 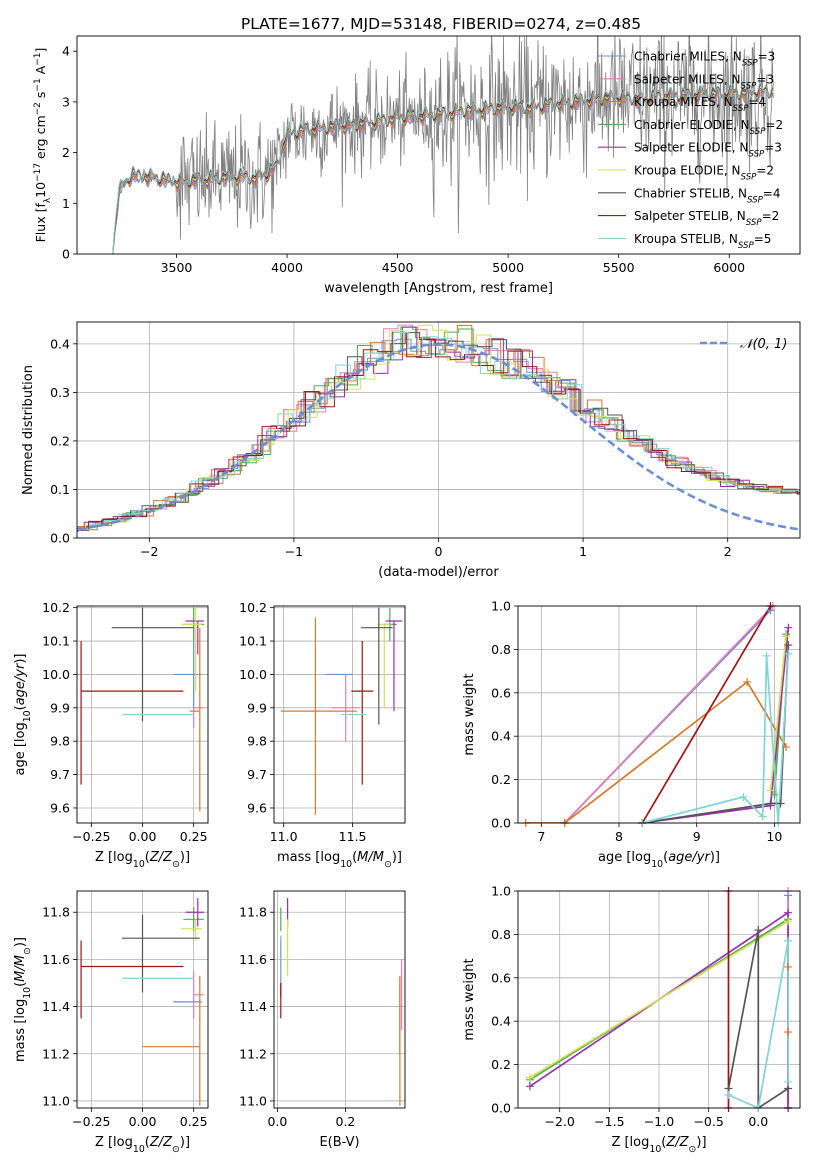 What do you see at coordinates (501, 891) in the screenshot?
I see `y-tick-label: 1.0` at bounding box center [501, 891].